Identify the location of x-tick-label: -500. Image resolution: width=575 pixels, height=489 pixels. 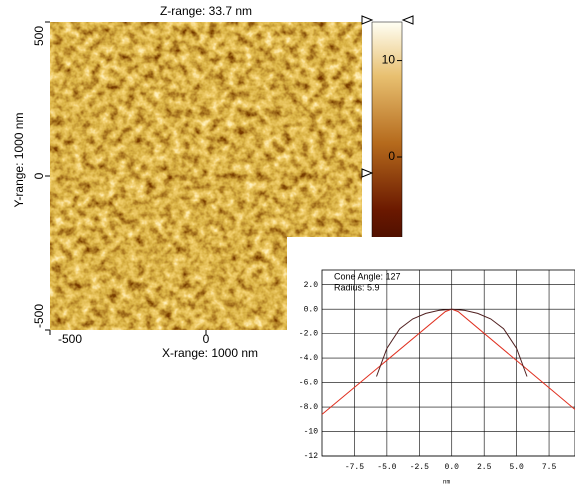
(70, 339).